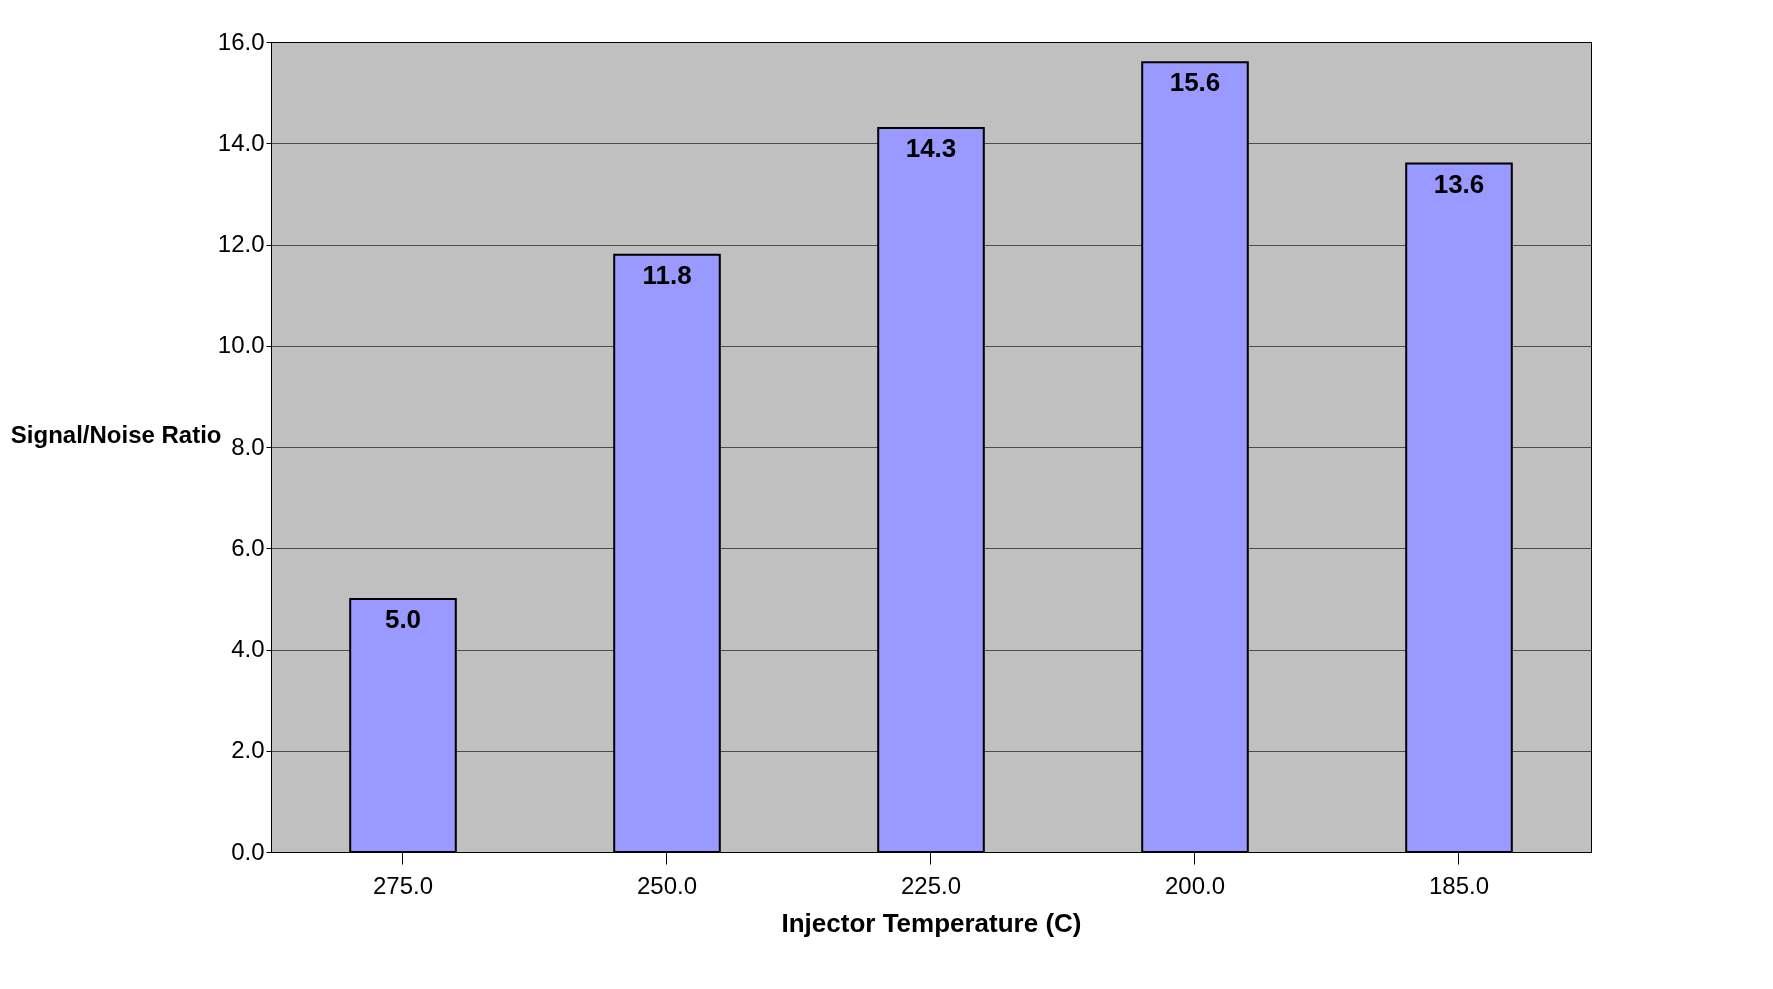 The width and height of the screenshot is (1773, 989). What do you see at coordinates (931, 885) in the screenshot?
I see `x-tick-label: 225.0` at bounding box center [931, 885].